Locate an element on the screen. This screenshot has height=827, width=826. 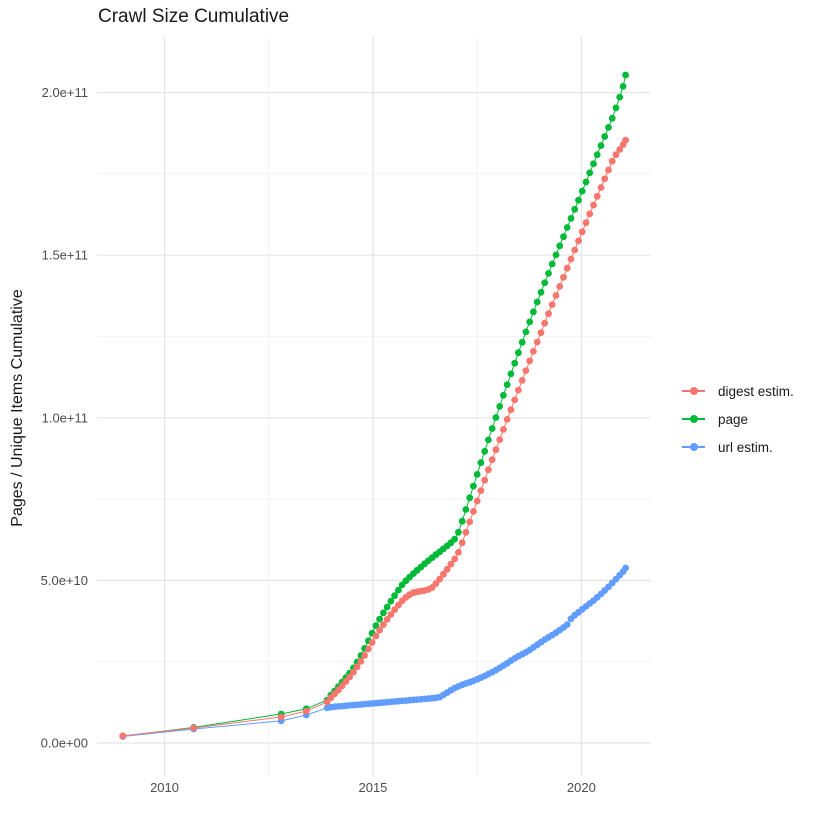
x-tick-label: 2020 is located at coordinates (581, 787).